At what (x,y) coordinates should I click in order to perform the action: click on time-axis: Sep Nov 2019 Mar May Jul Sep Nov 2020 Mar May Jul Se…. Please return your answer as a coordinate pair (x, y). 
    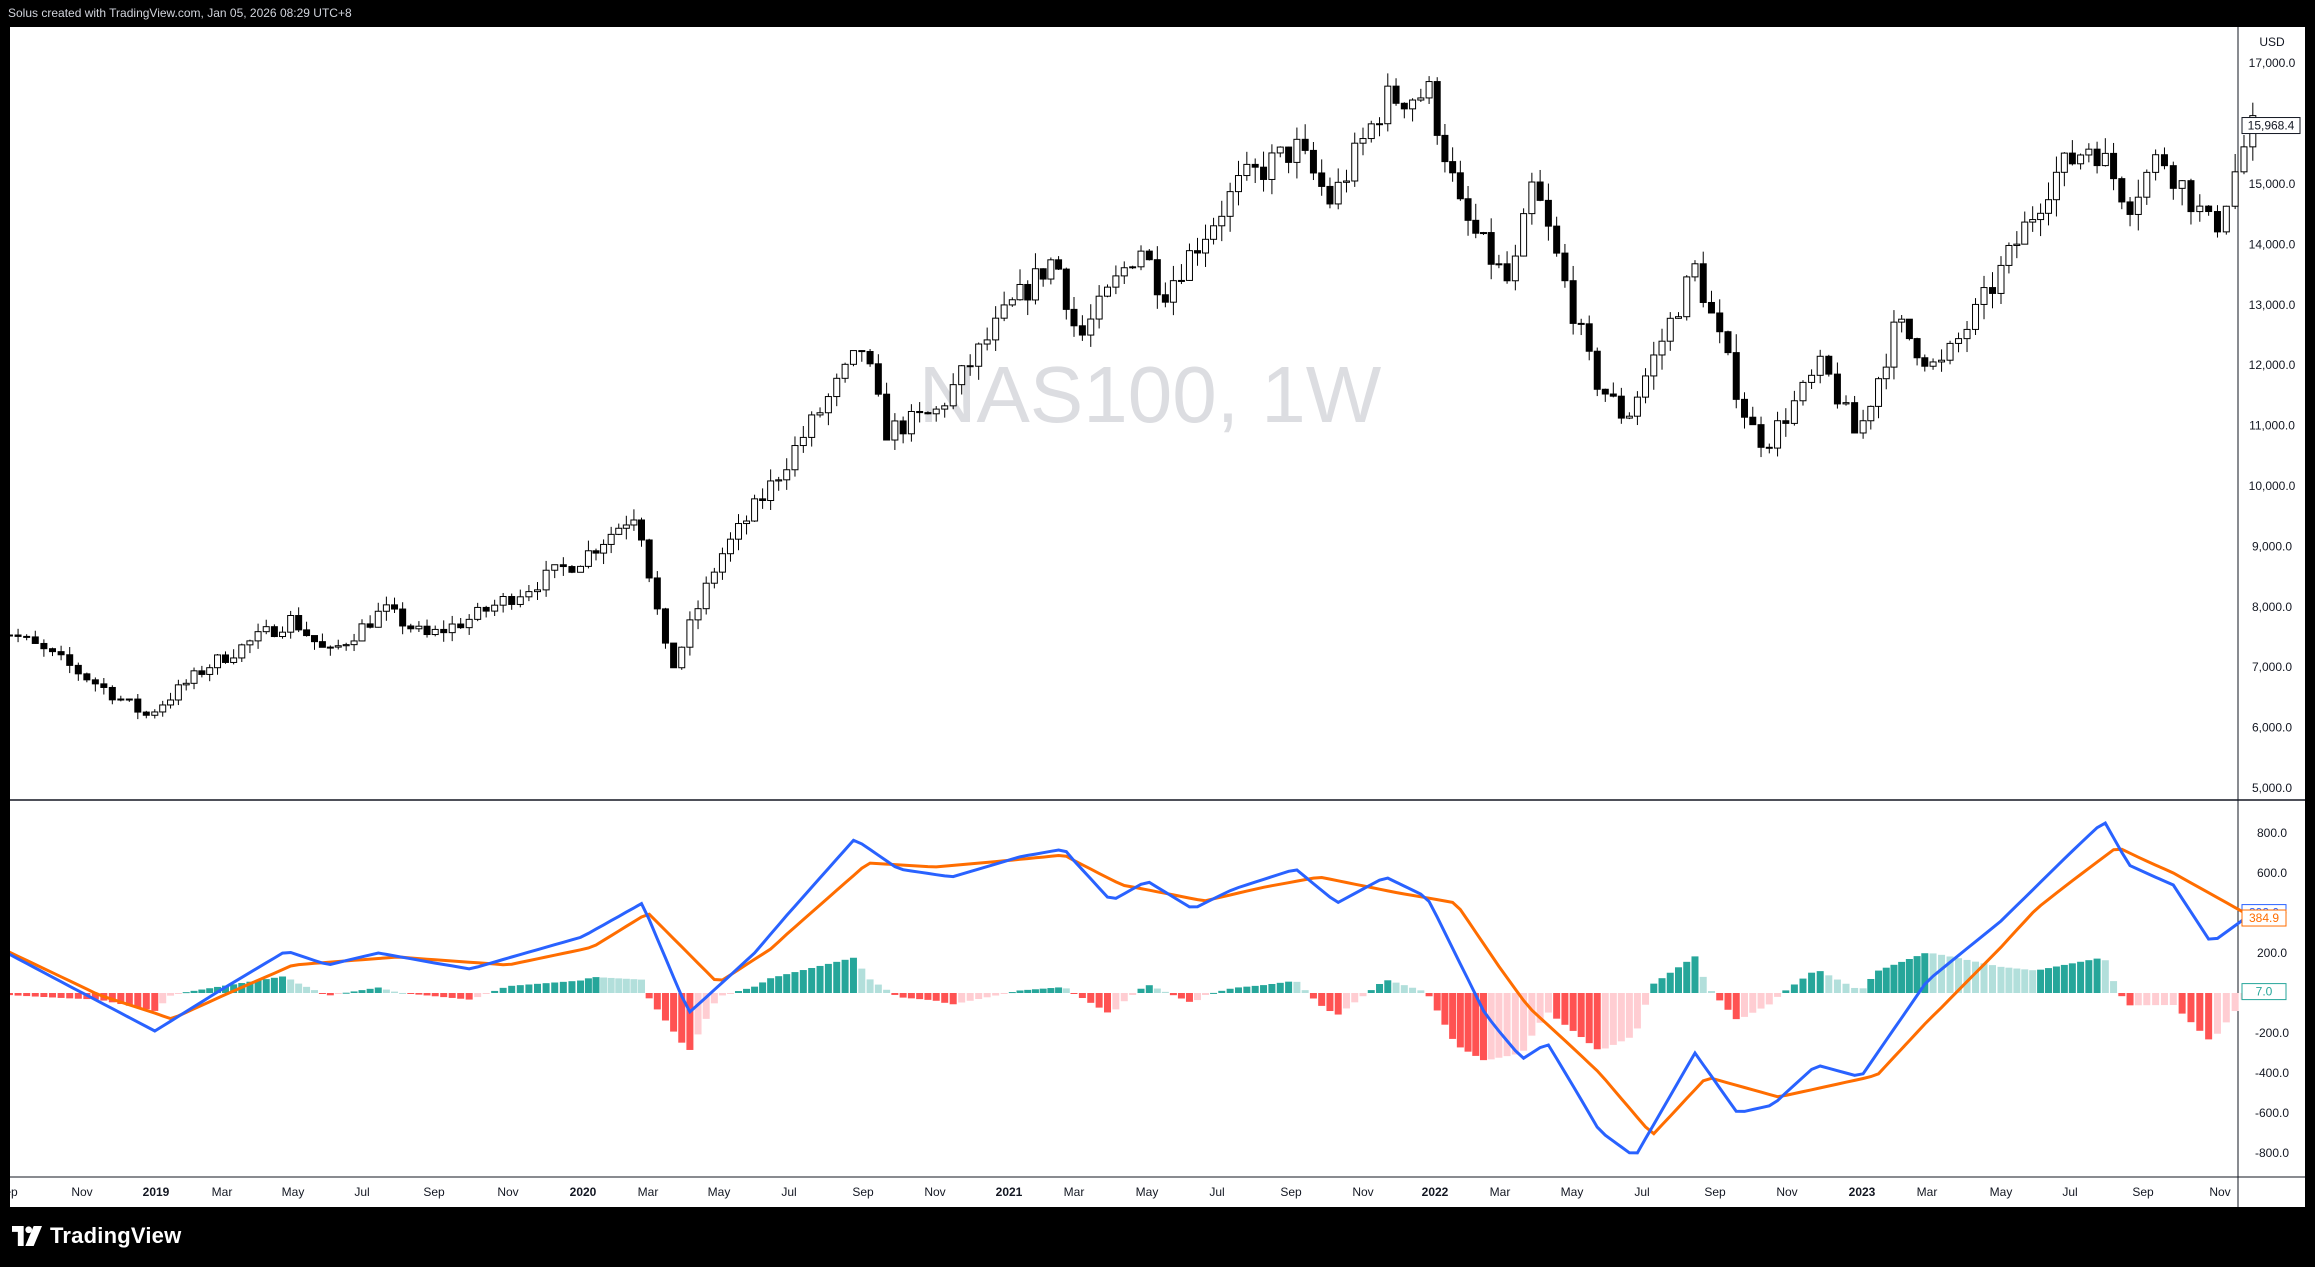
    Looking at the image, I should click on (1120, 1192).